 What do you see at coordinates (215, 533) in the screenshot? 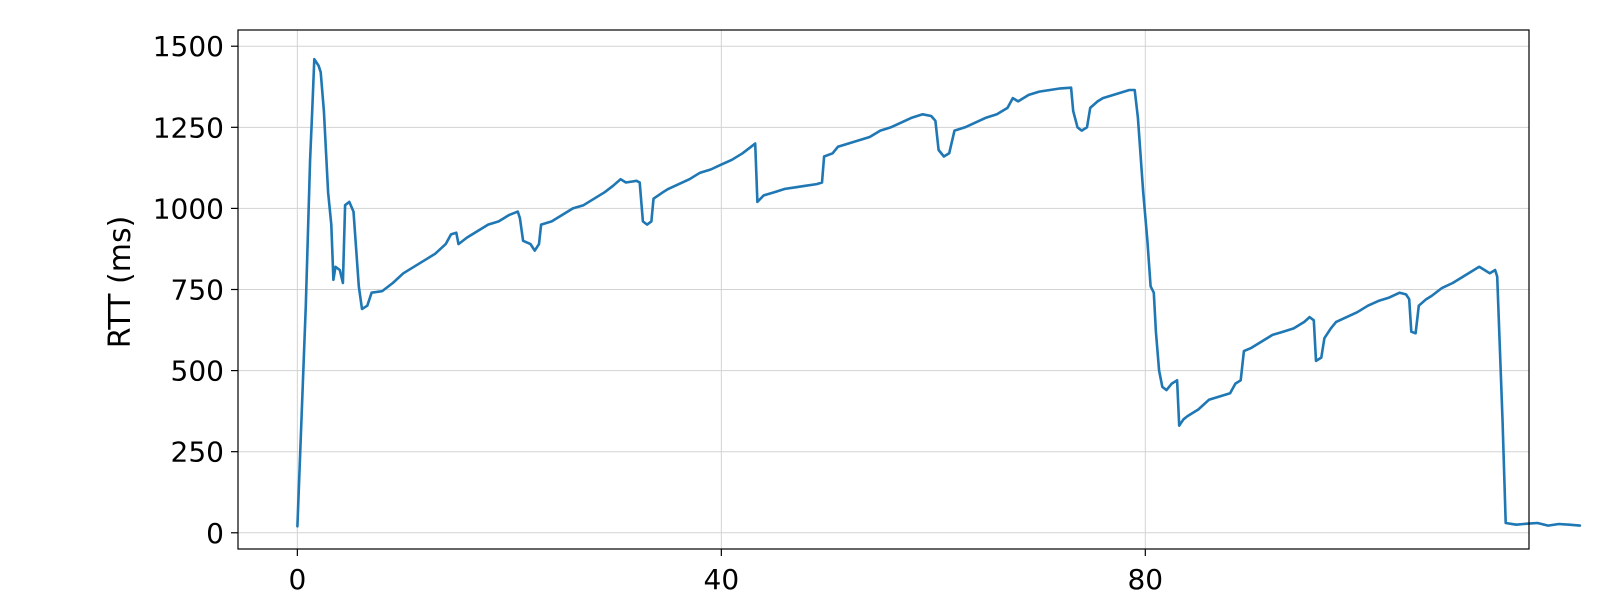
I see `y-tick-label: 0` at bounding box center [215, 533].